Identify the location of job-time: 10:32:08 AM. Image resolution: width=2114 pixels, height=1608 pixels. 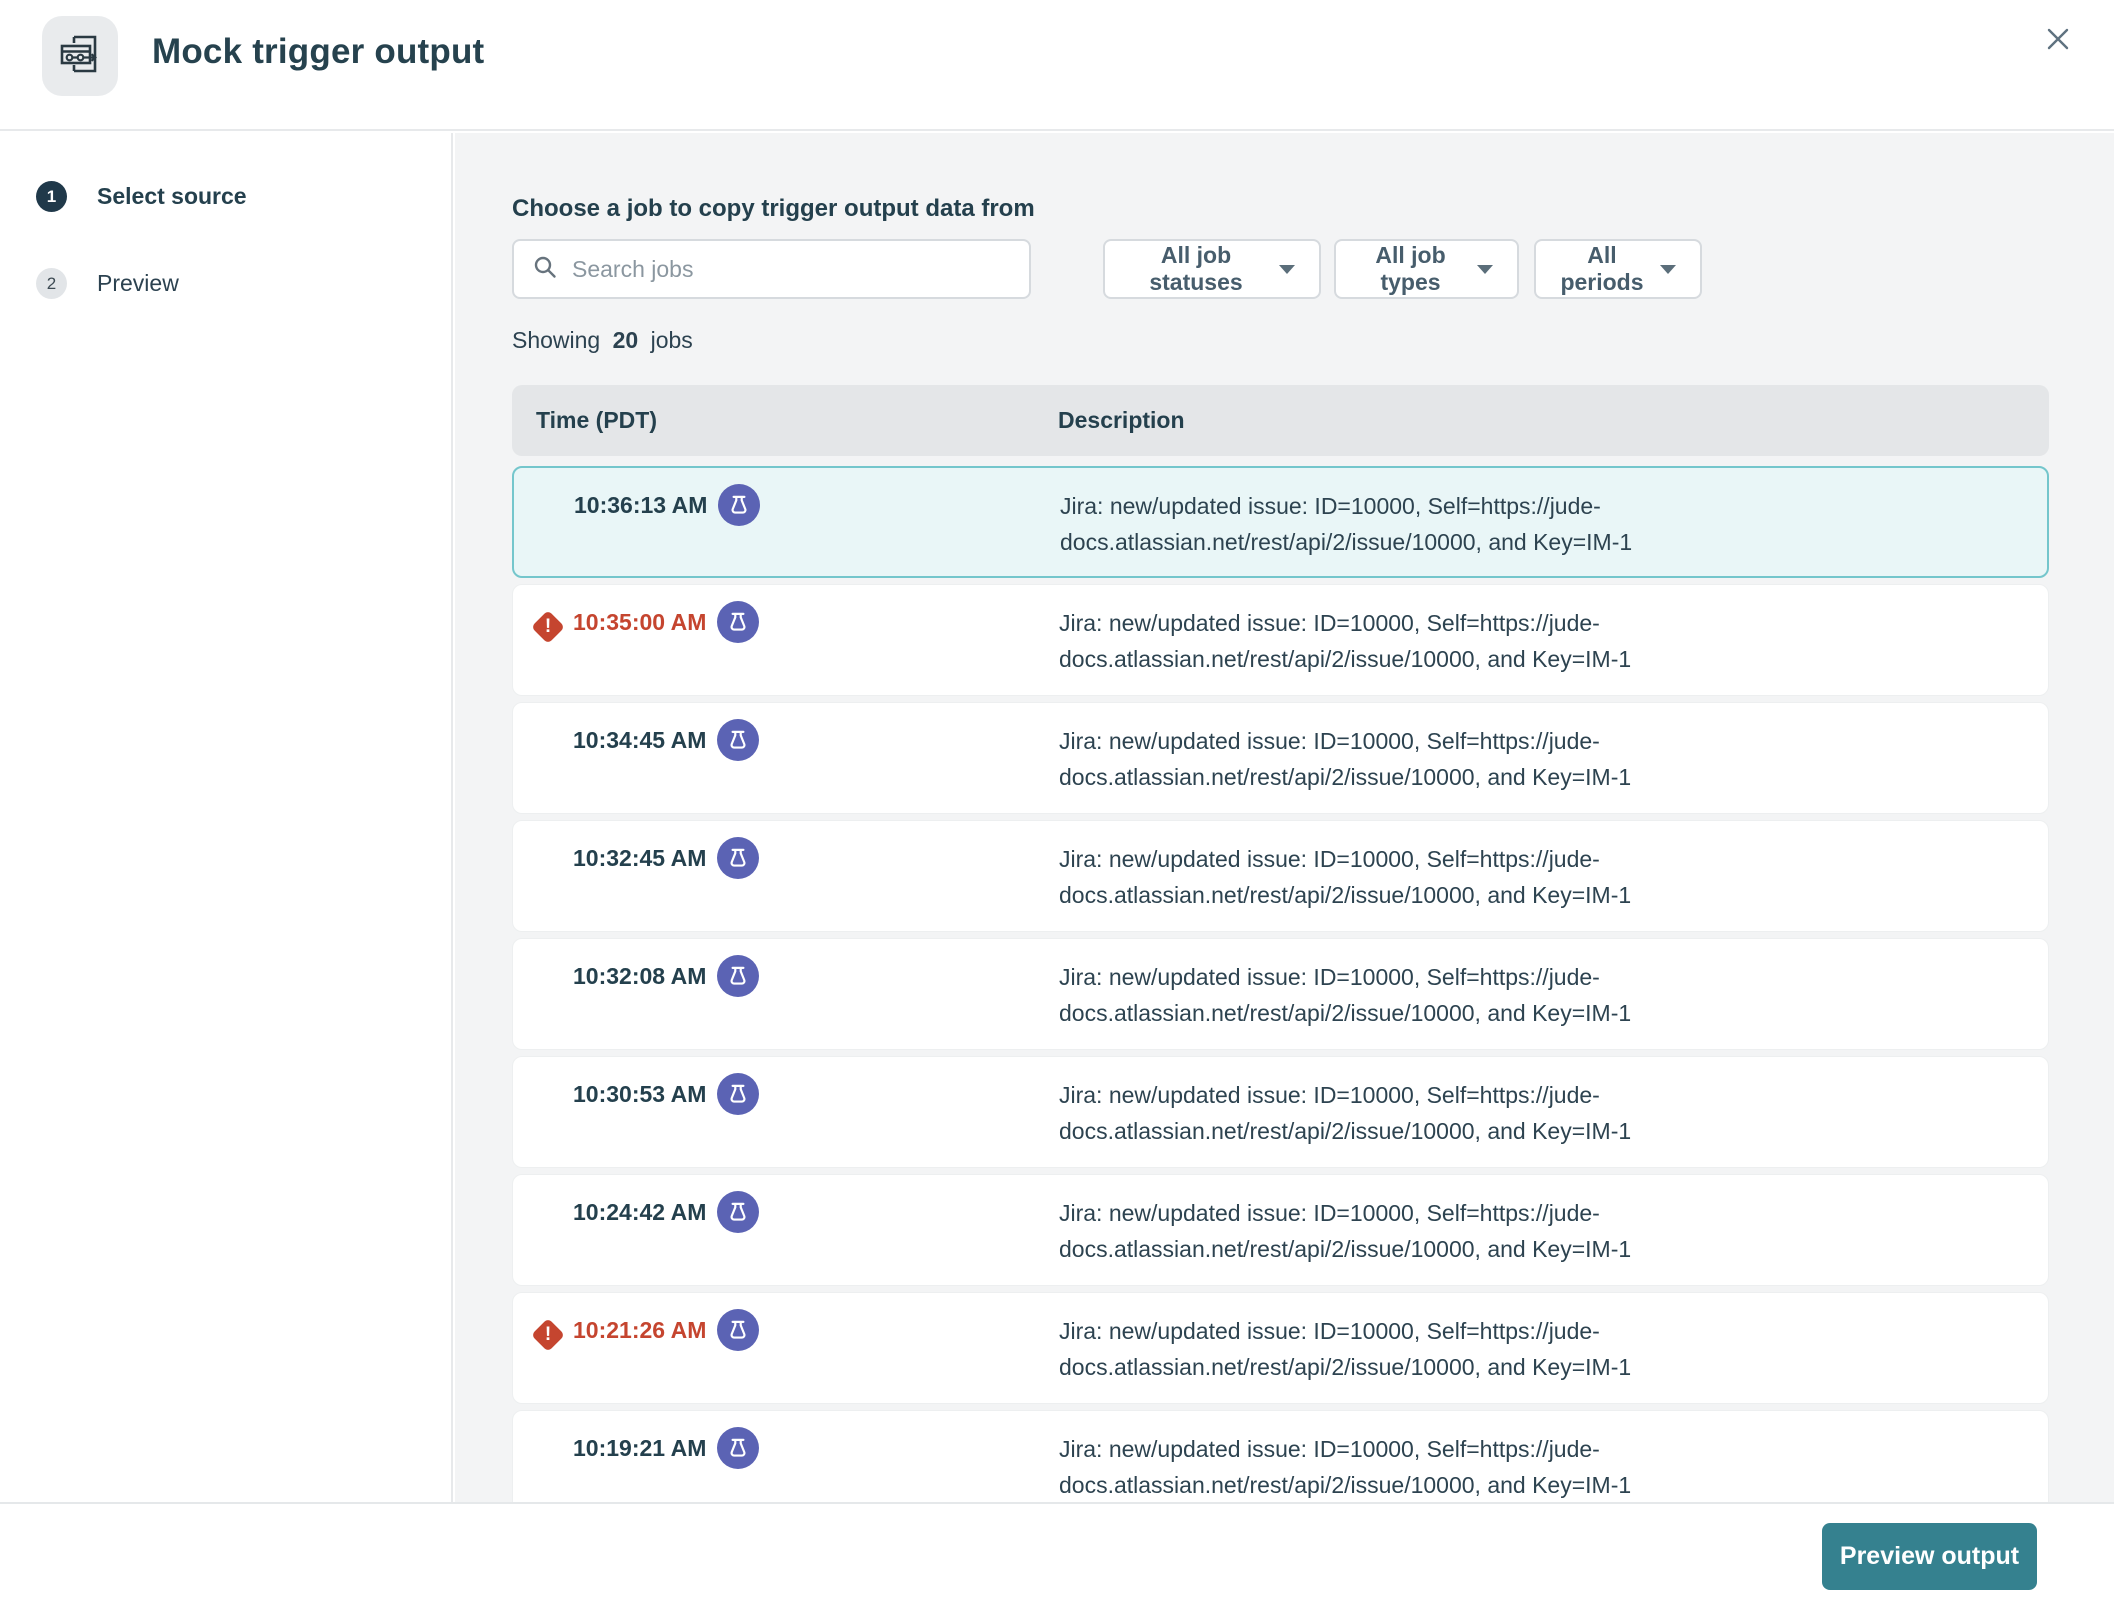
(640, 976).